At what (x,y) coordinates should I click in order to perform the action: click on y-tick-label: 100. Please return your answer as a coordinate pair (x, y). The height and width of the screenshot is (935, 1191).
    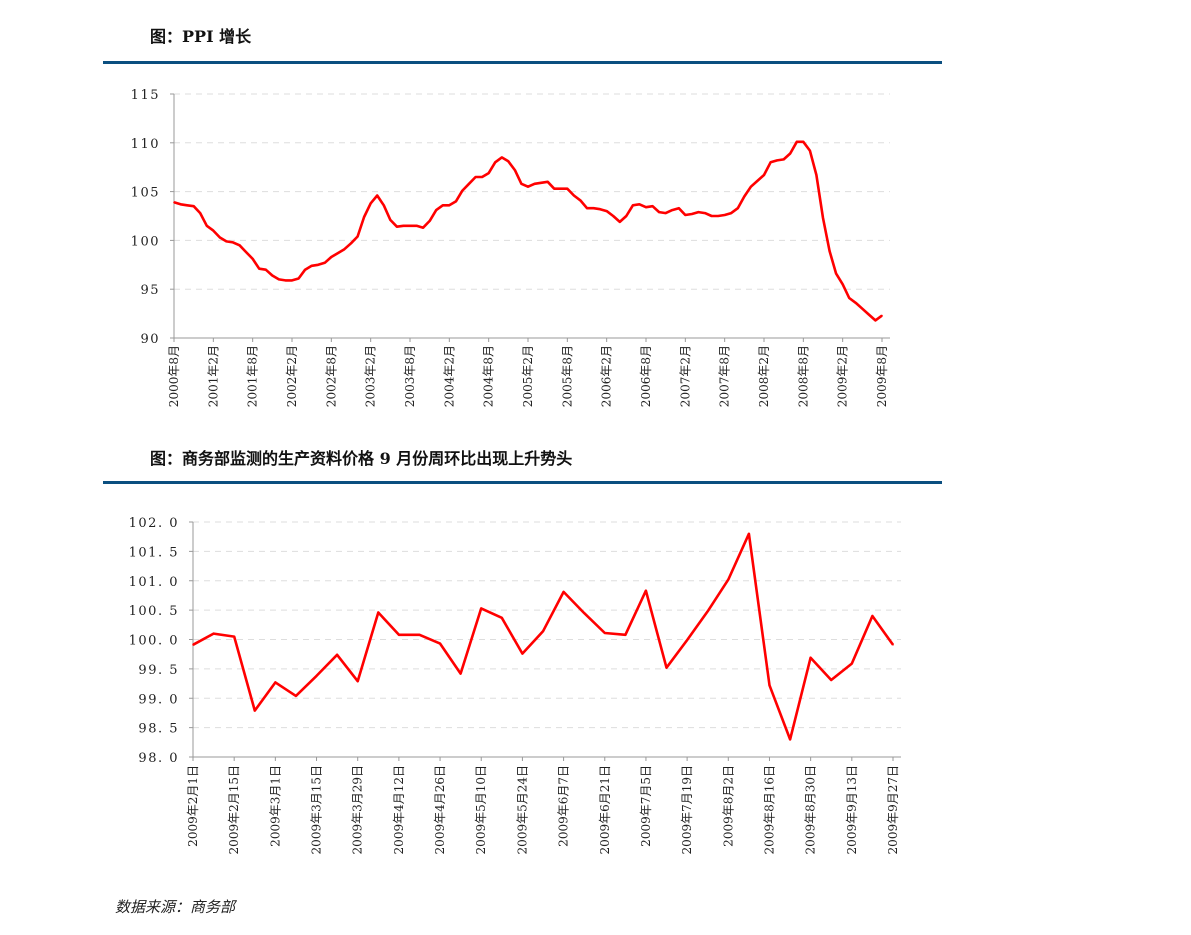
    Looking at the image, I should click on (145, 241).